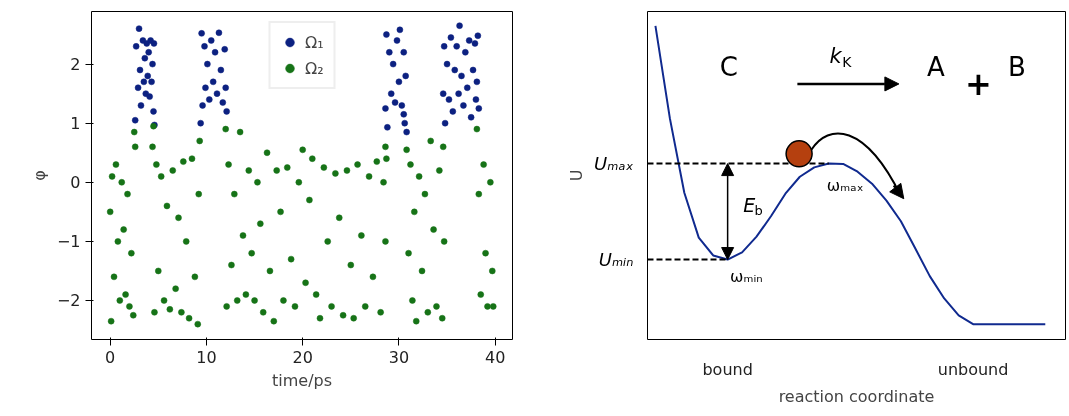  What do you see at coordinates (302, 380) in the screenshot?
I see `x-axis-title: time/ps` at bounding box center [302, 380].